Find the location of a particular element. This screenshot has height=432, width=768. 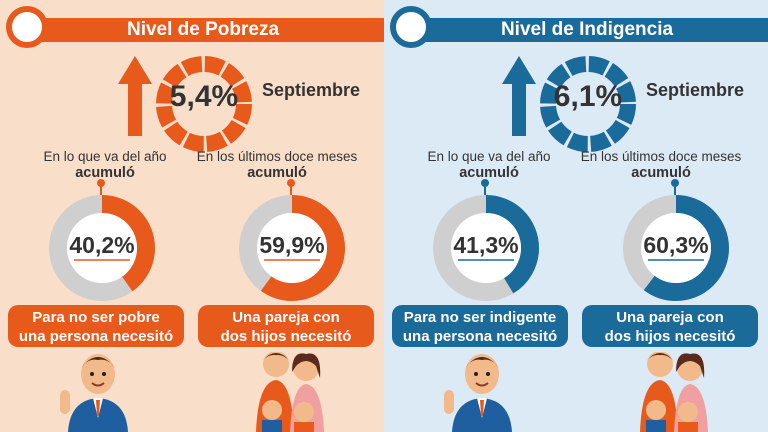

indigence-title: Nivel de Indigencia is located at coordinates (587, 30).